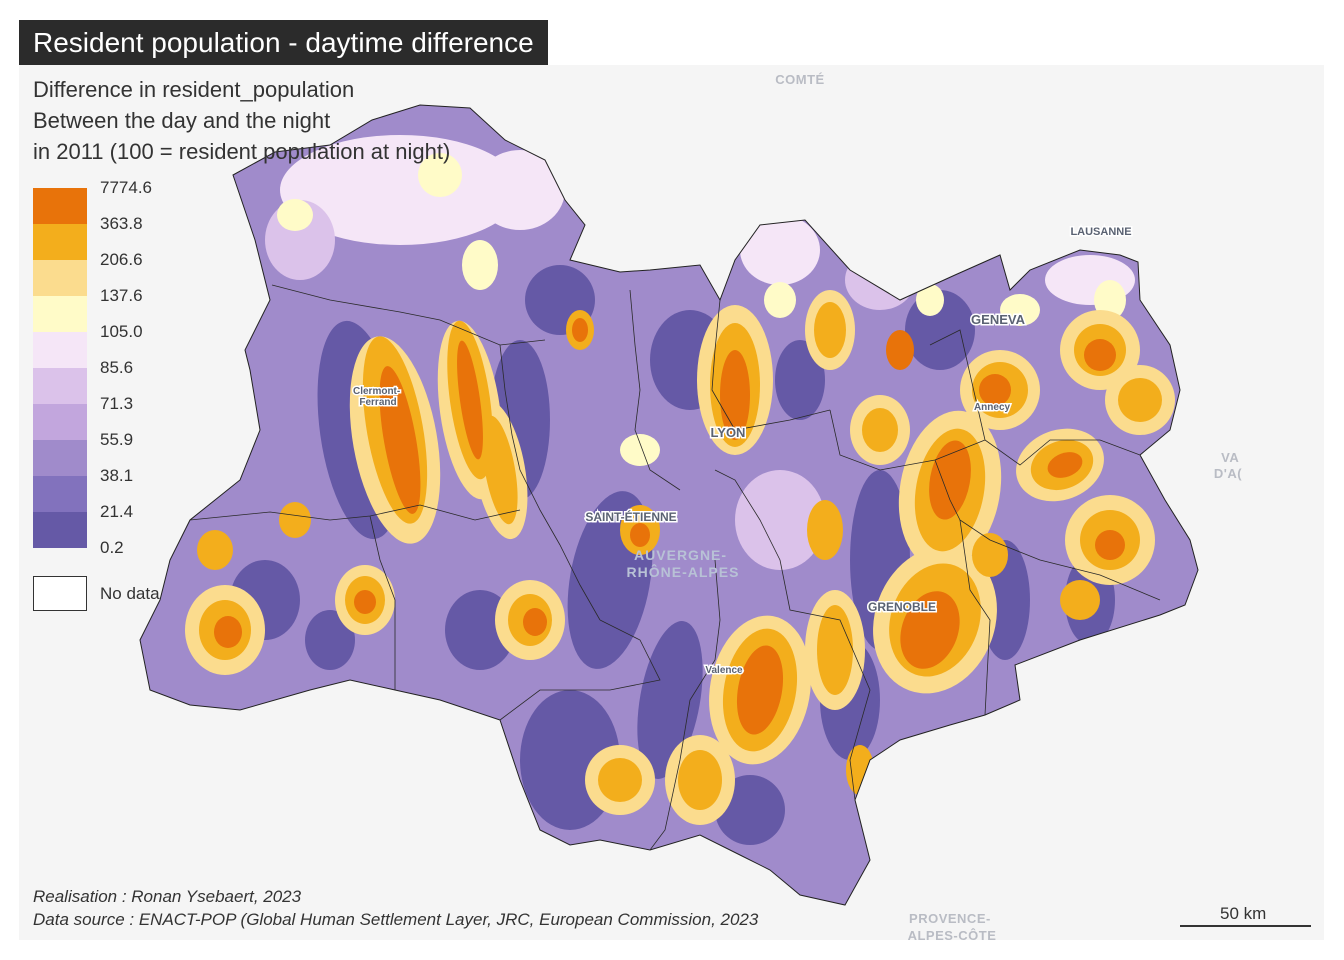  What do you see at coordinates (902, 607) in the screenshot?
I see `label-grenoble: GRENOBLE` at bounding box center [902, 607].